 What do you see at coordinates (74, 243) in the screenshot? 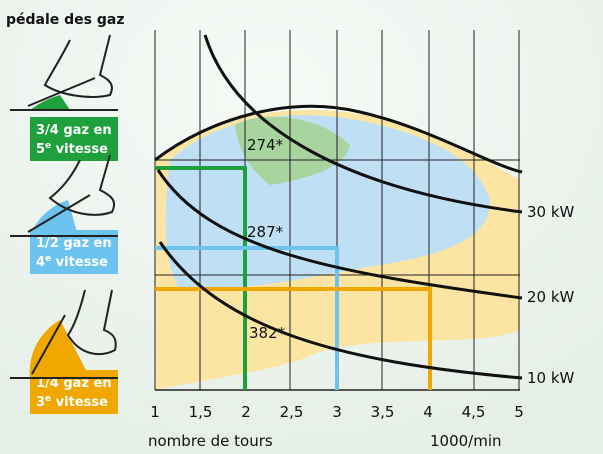
I see `pedal-label: 1/2 gaz en` at bounding box center [74, 243].